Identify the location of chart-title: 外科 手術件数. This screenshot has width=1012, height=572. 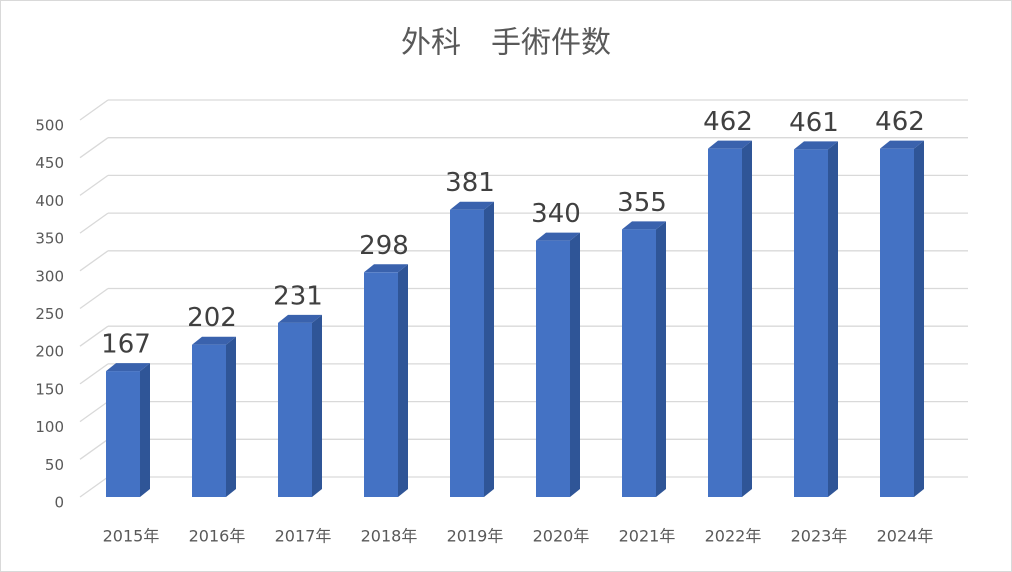
(506, 43).